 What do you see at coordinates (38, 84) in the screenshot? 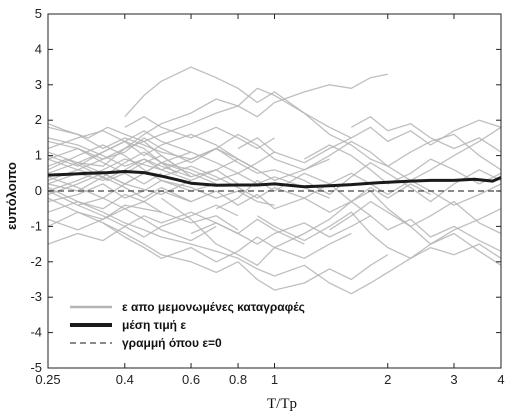
I see `y-tick-label: 3` at bounding box center [38, 84].